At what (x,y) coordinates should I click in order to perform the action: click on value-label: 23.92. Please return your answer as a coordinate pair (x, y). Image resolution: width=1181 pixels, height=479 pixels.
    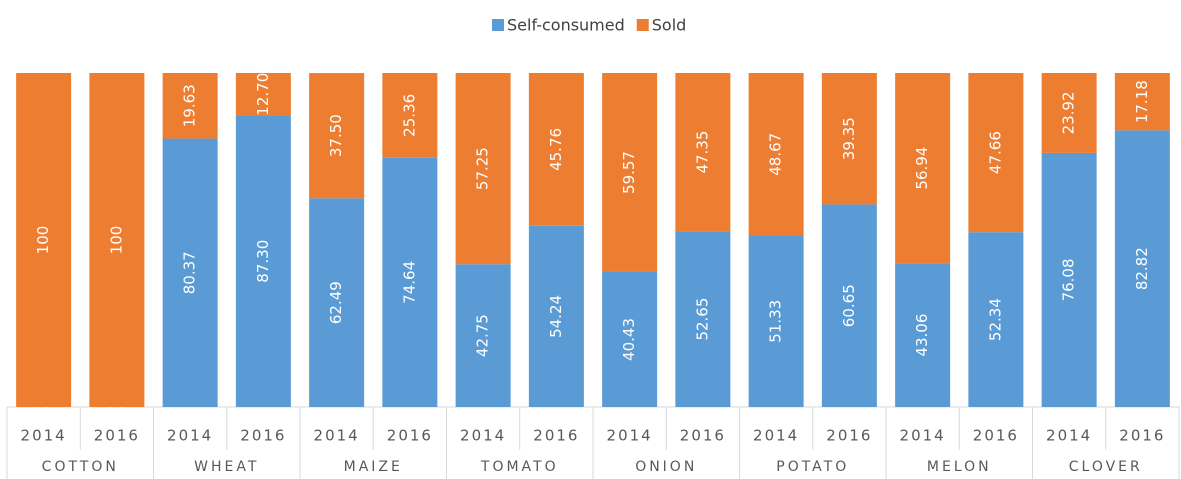
    Looking at the image, I should click on (1069, 112).